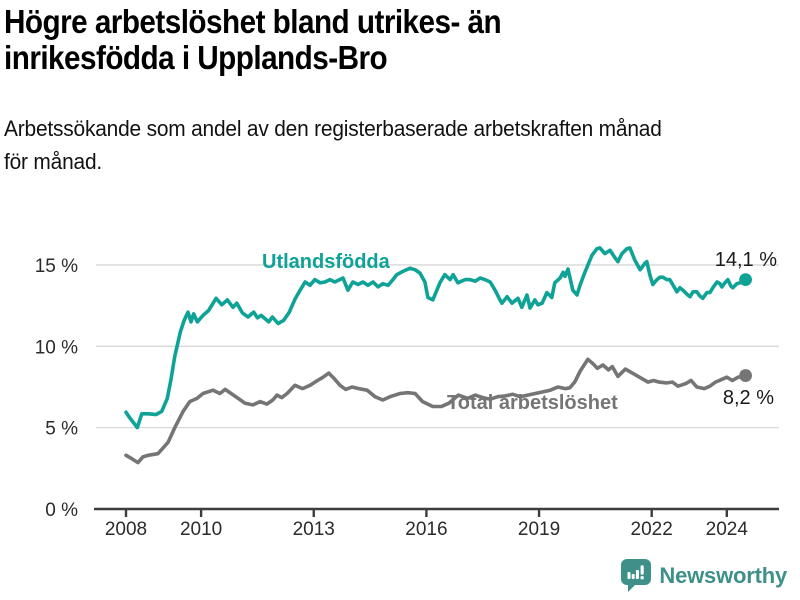 This screenshot has height=600, width=800. Describe the element at coordinates (56, 347) in the screenshot. I see `y-axis-label-10: 10 %` at that location.